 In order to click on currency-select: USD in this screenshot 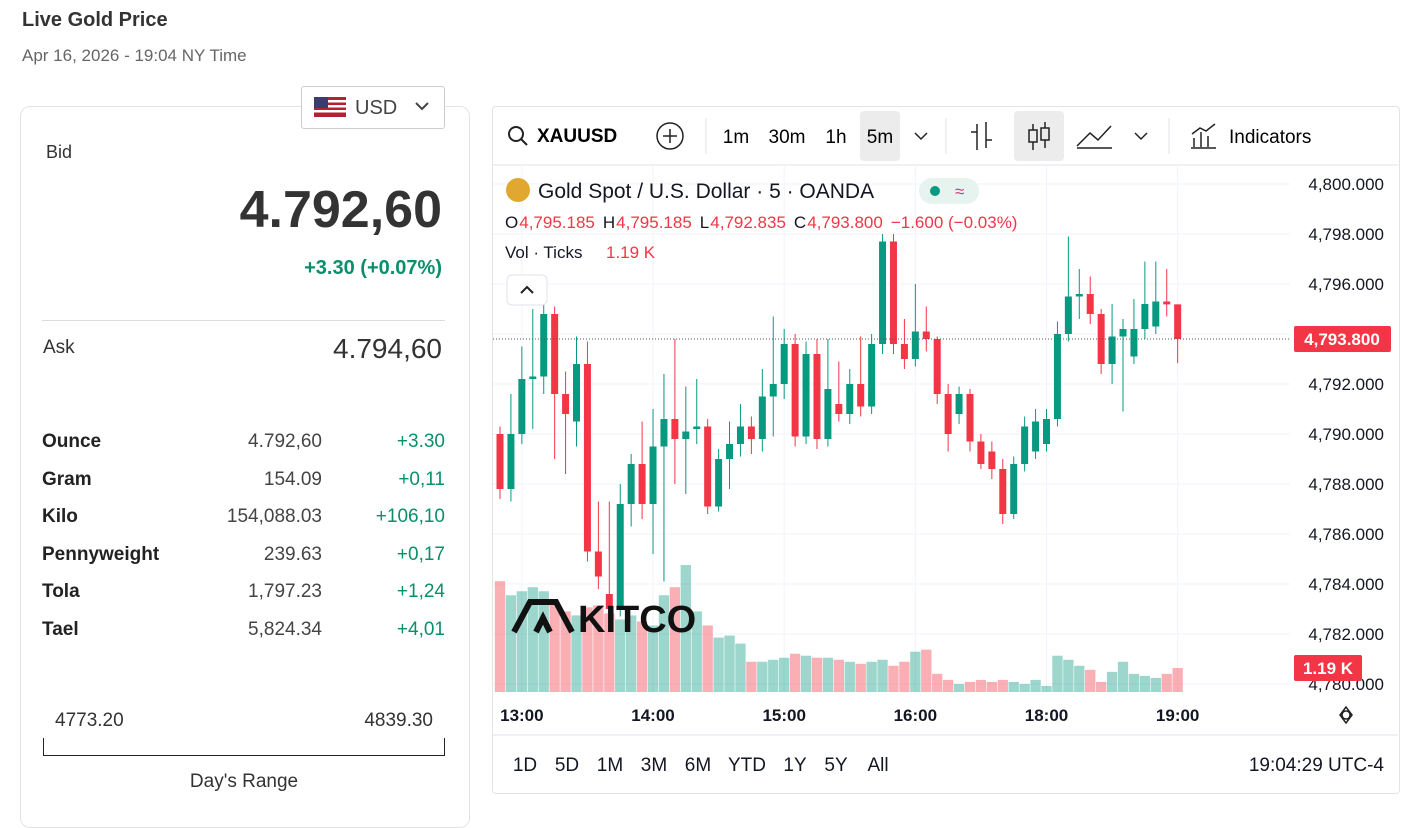, I will do `click(373, 107)`.